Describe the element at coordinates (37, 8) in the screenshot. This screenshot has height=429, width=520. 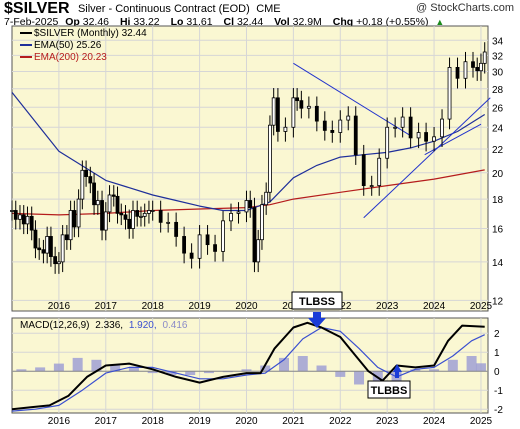
I see `symbol-title: $SILVER` at that location.